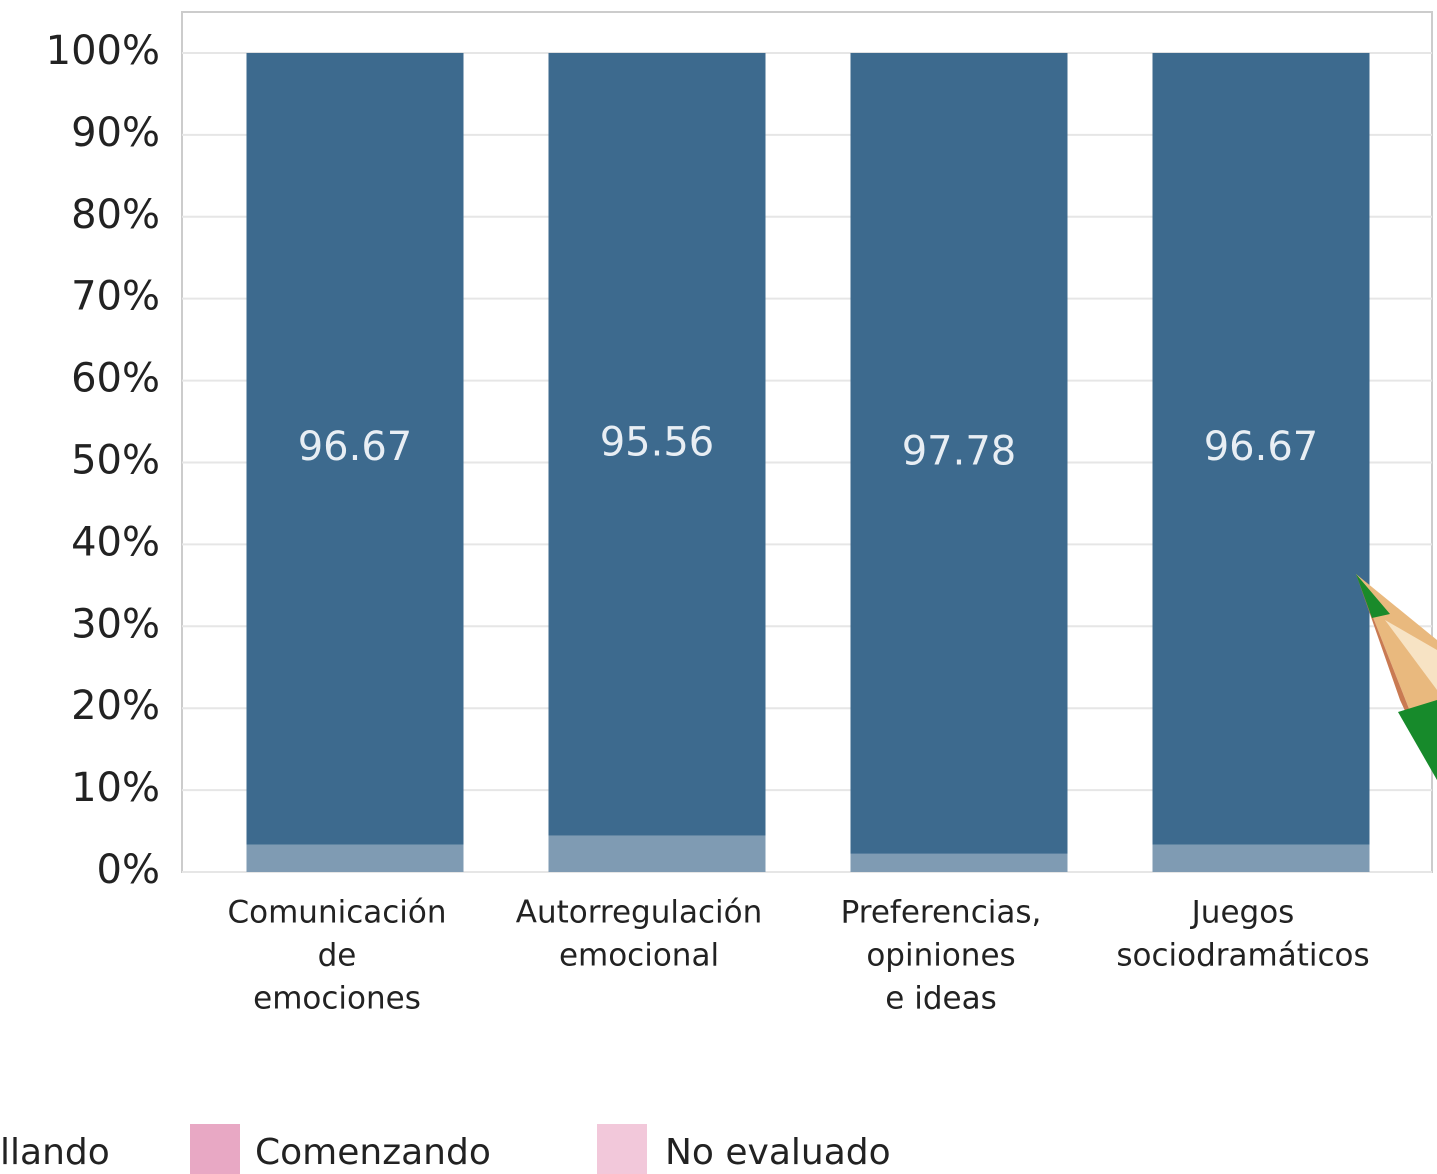  Describe the element at coordinates (940, 999) in the screenshot. I see `x-tick-label: e ideas` at that location.